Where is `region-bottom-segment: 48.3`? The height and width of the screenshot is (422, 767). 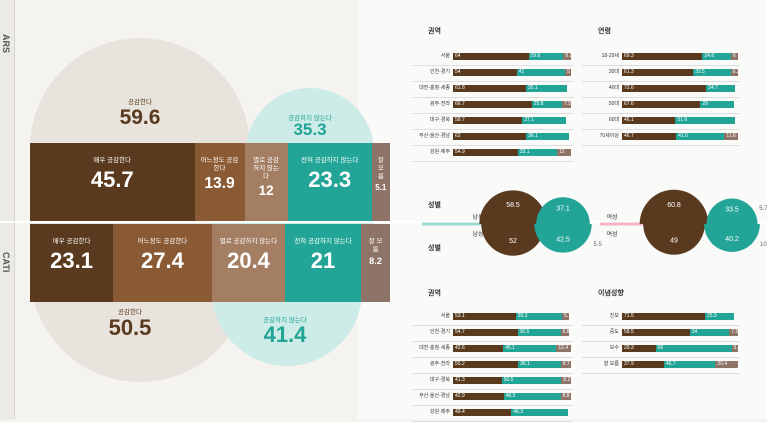
region-bottom-segment: 48.3 is located at coordinates (532, 396).